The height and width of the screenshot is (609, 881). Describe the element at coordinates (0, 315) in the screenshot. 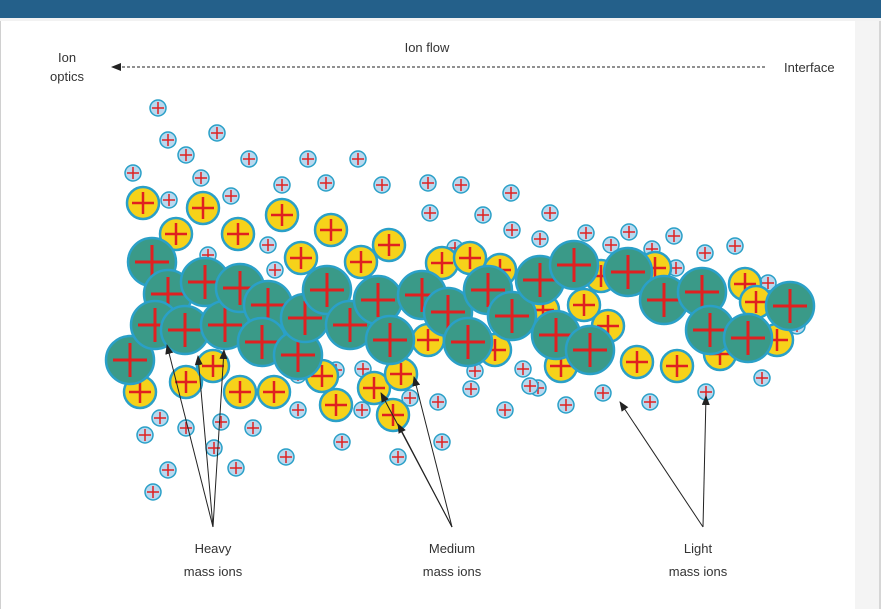

I see `frame-border-left` at that location.